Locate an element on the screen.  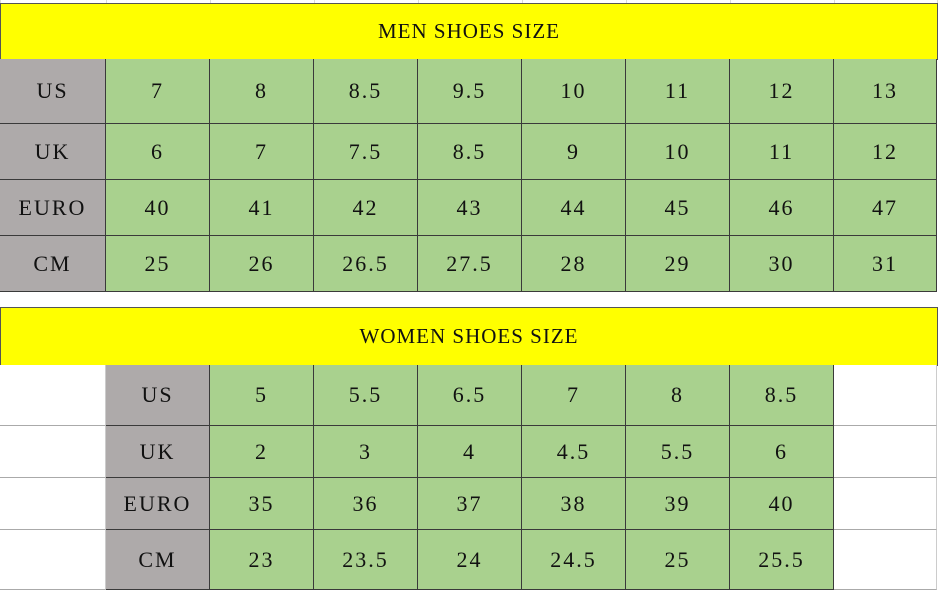
women-size-cell: 25.5 is located at coordinates (782, 560).